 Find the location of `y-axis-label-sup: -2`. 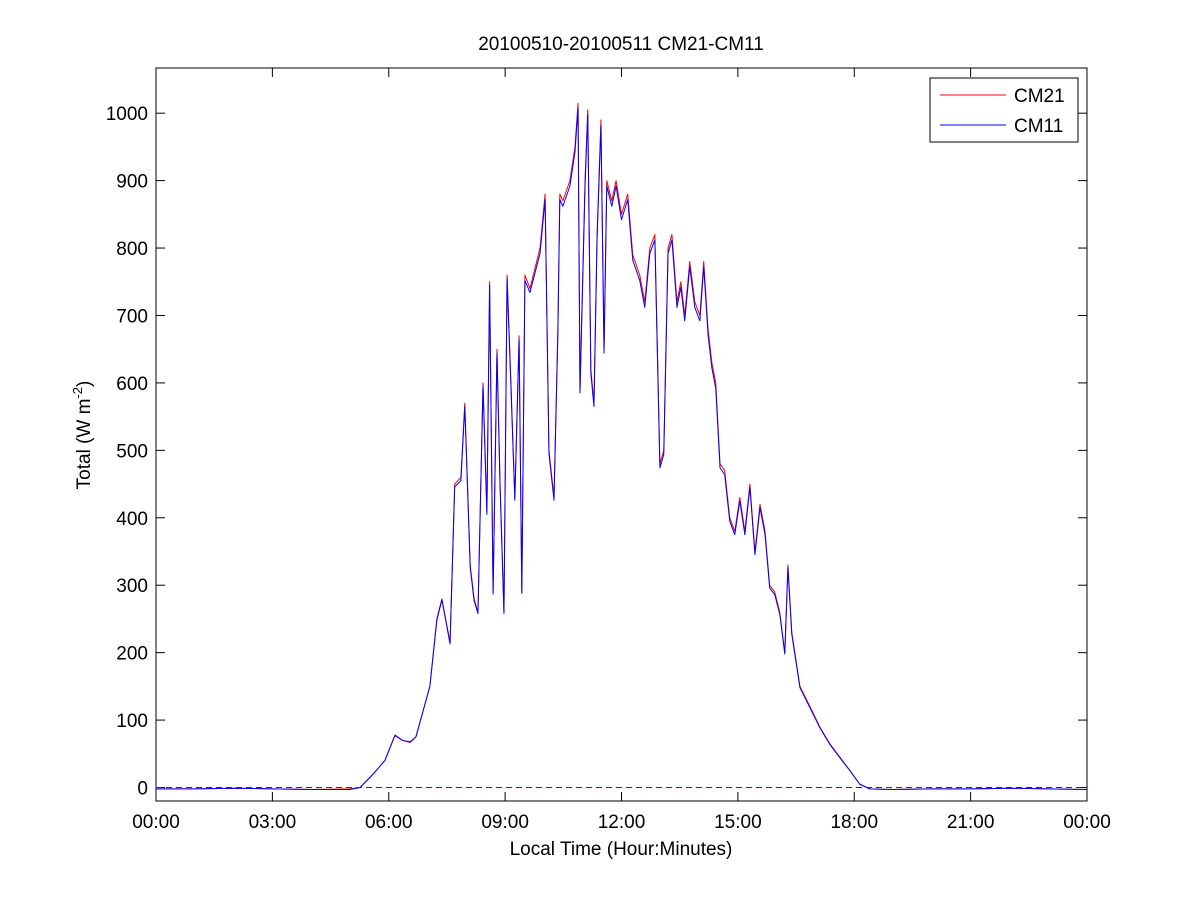

y-axis-label-sup: -2 is located at coordinates (77, 393).